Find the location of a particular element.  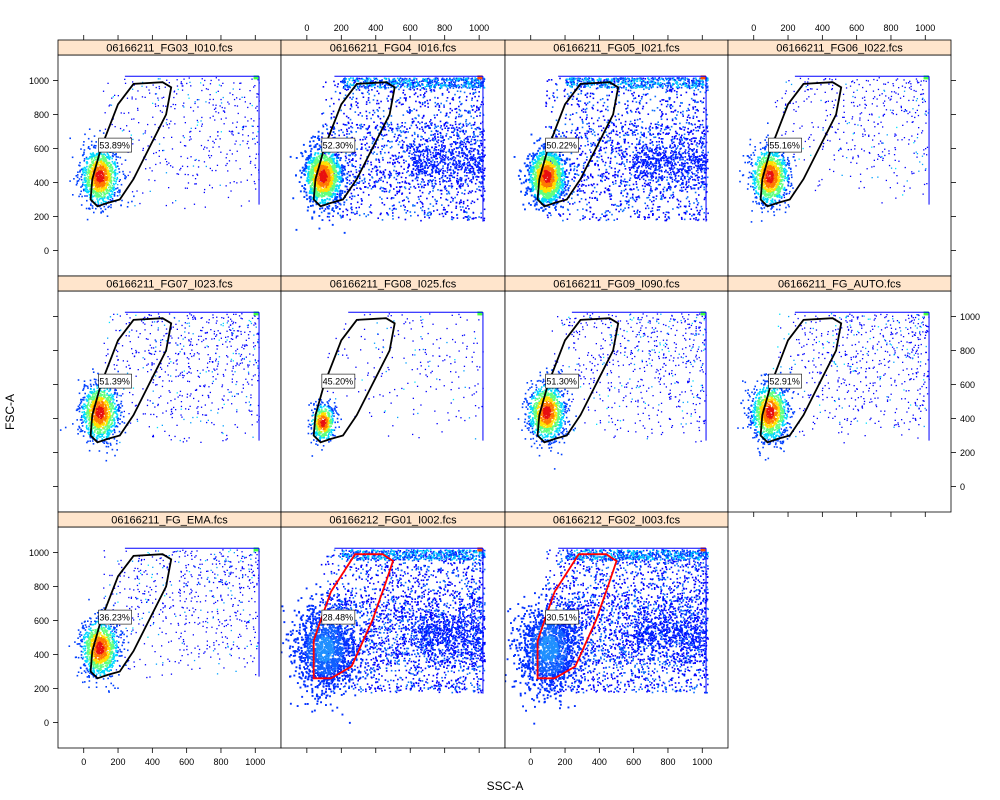

panel-1: 53.89% 06166211_FG03_I010.fcs is located at coordinates (169, 158).